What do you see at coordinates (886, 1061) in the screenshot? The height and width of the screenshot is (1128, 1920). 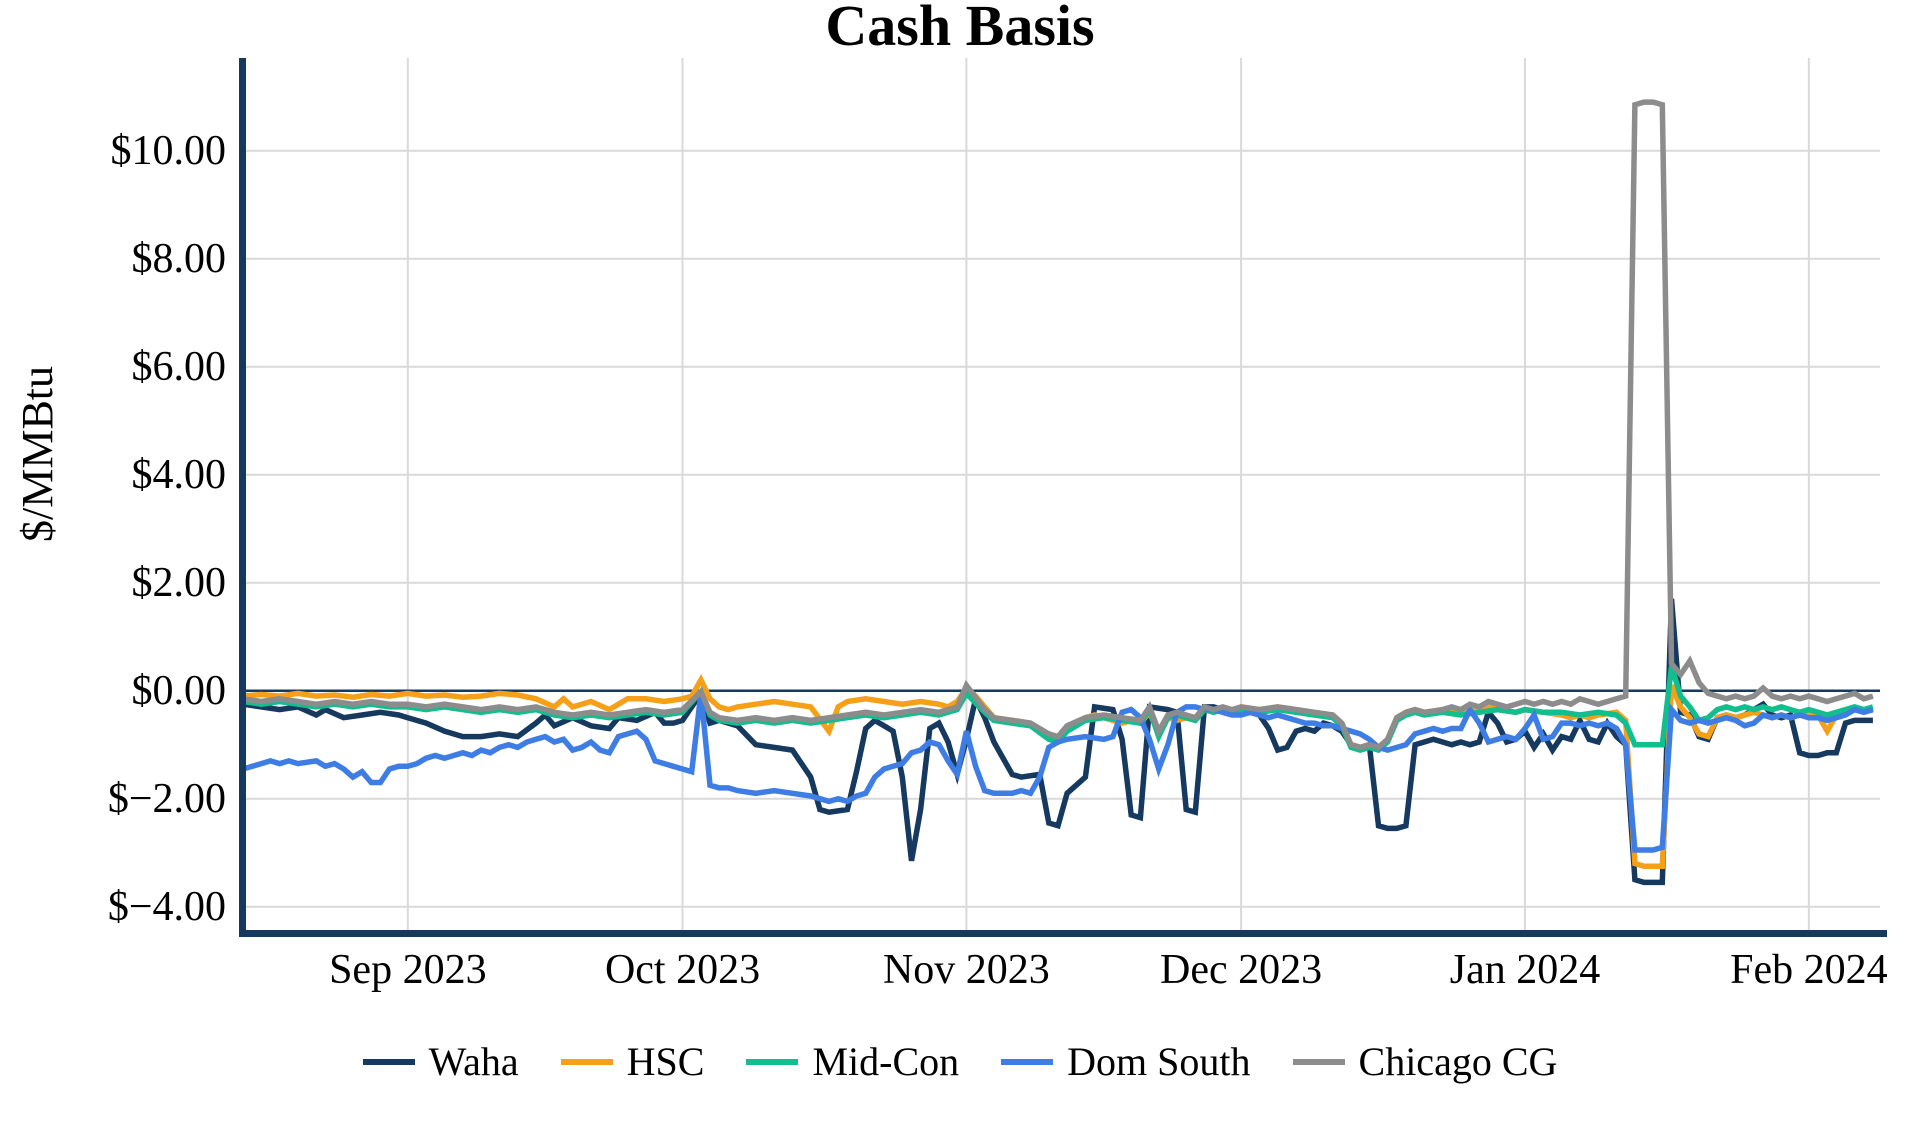 I see `legend-label: Mid-Con` at bounding box center [886, 1061].